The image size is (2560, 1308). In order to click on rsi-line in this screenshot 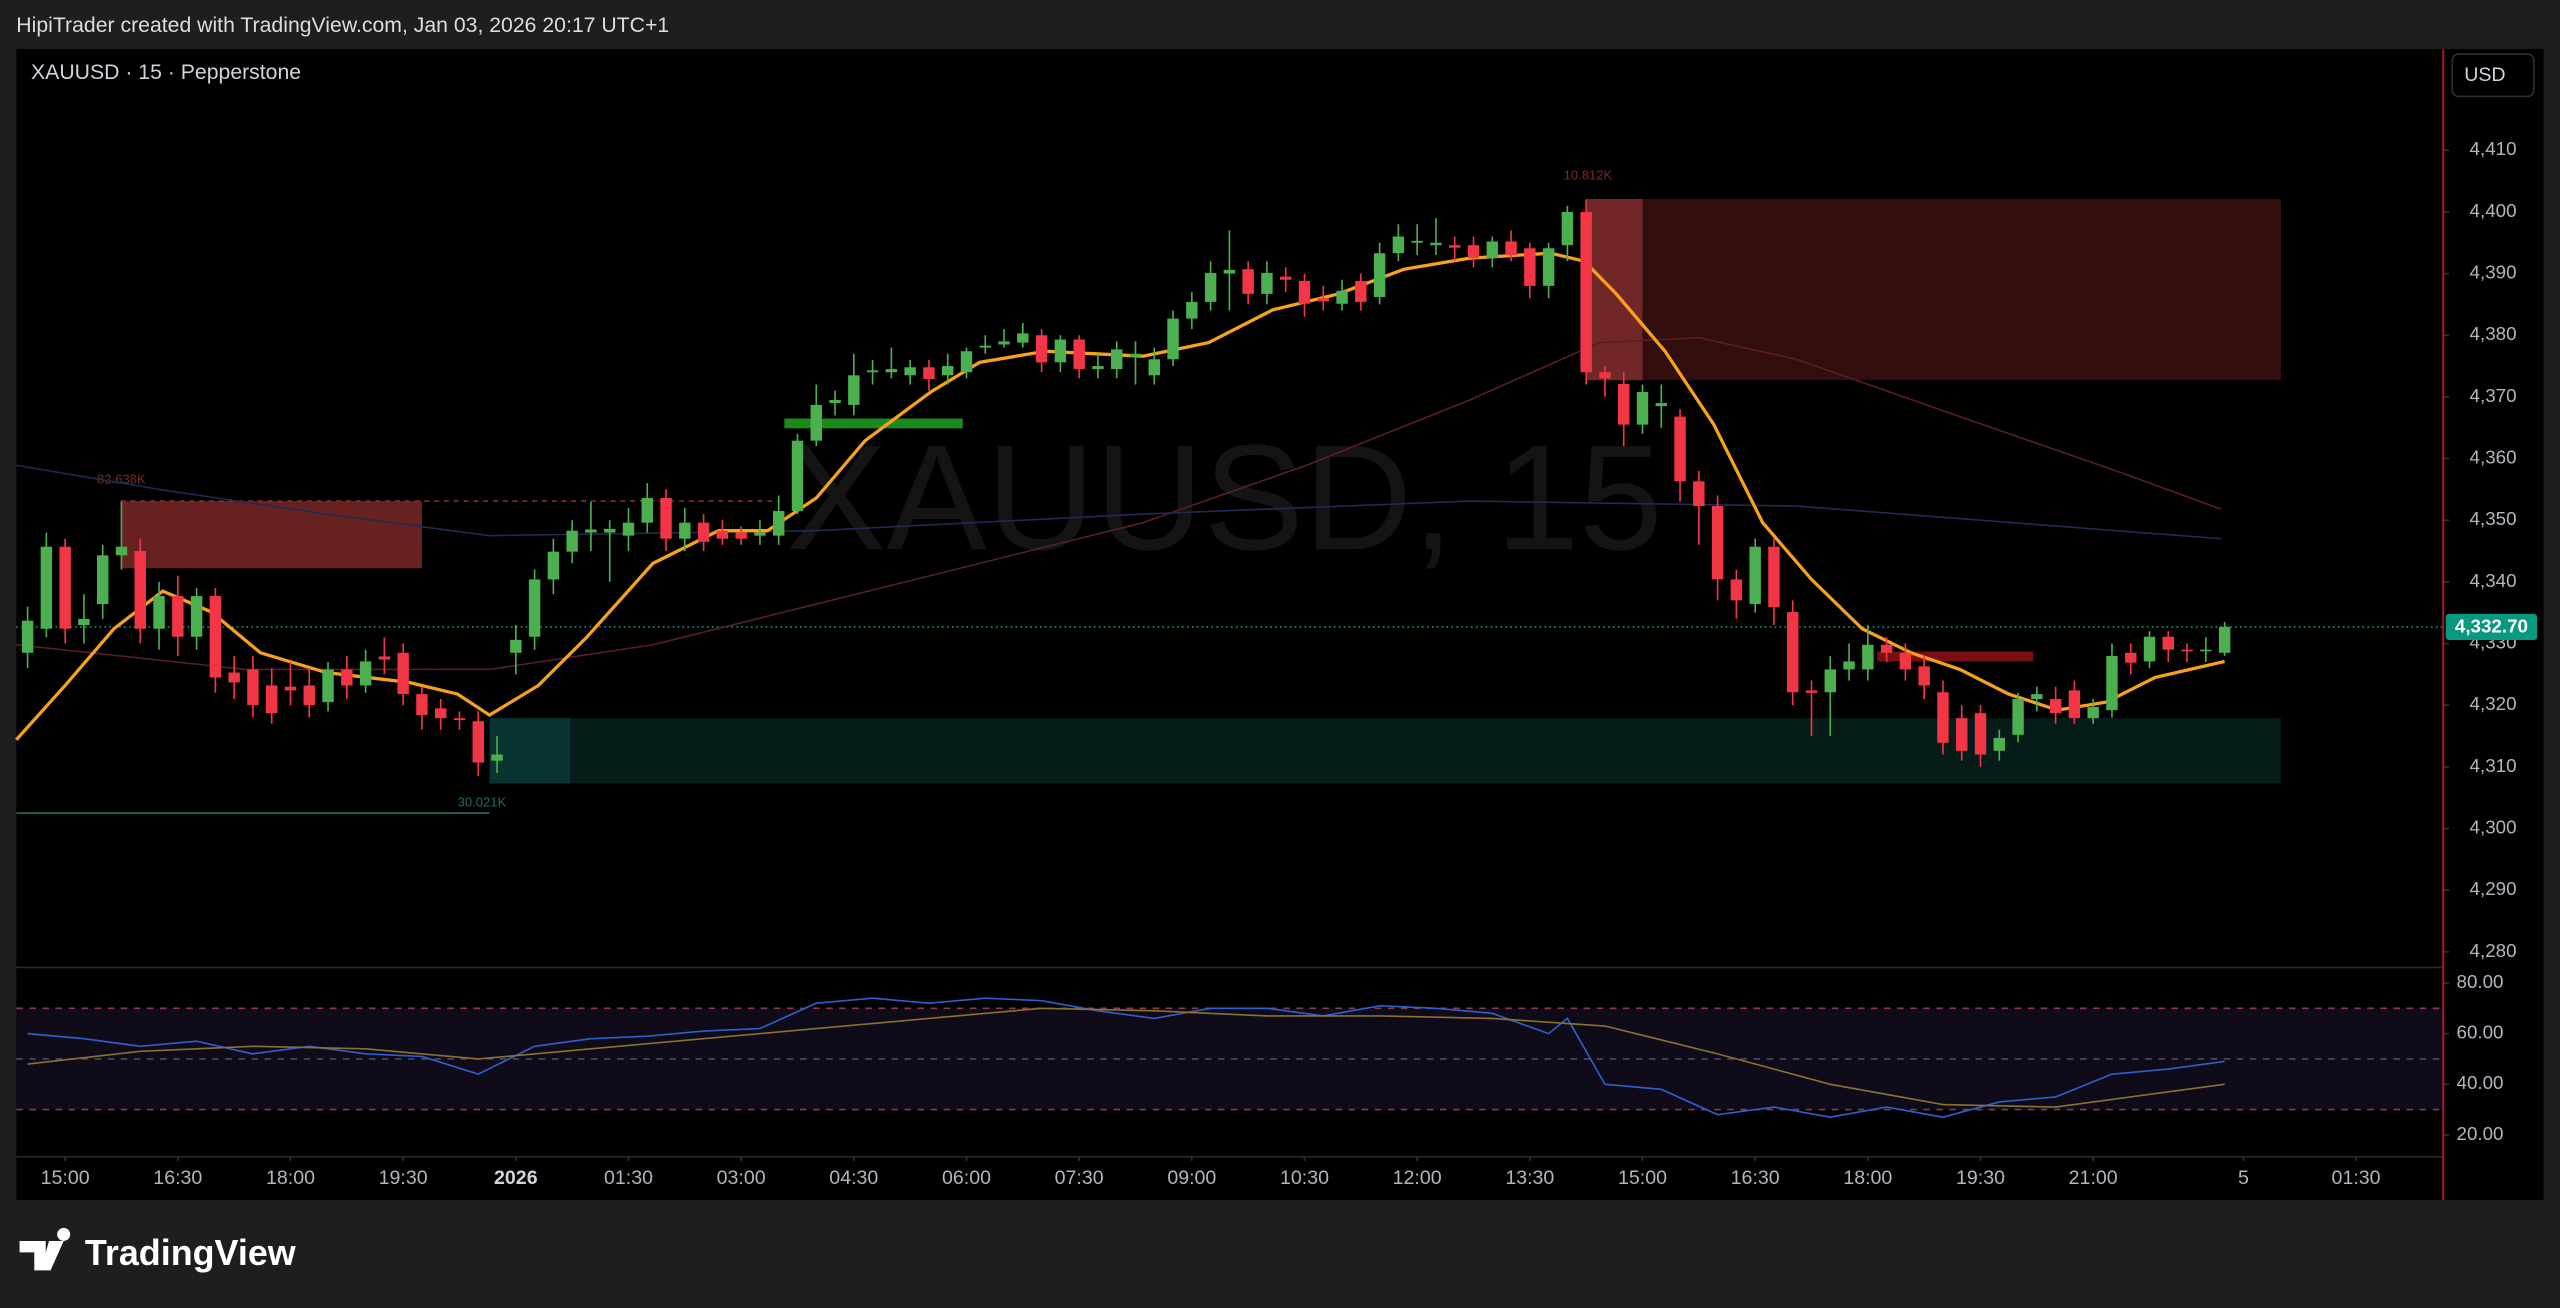, I will do `click(1126, 1057)`.